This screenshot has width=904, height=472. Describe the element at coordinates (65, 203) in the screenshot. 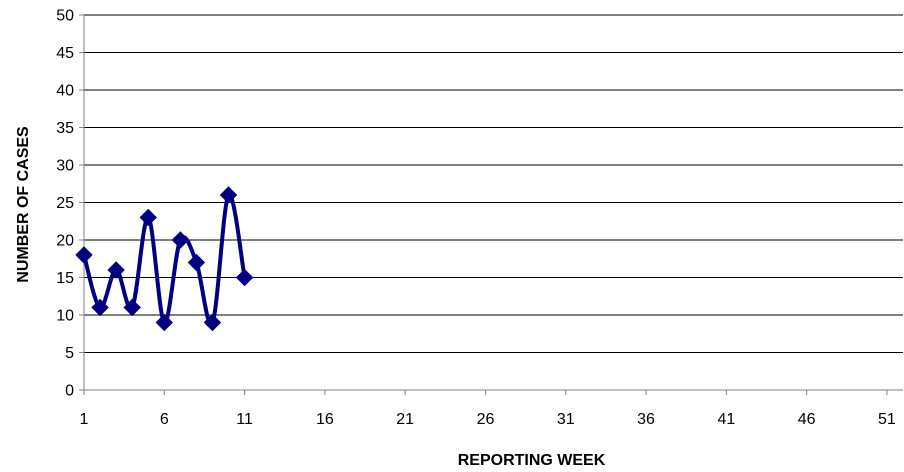

I see `y-tick-label: 25` at that location.